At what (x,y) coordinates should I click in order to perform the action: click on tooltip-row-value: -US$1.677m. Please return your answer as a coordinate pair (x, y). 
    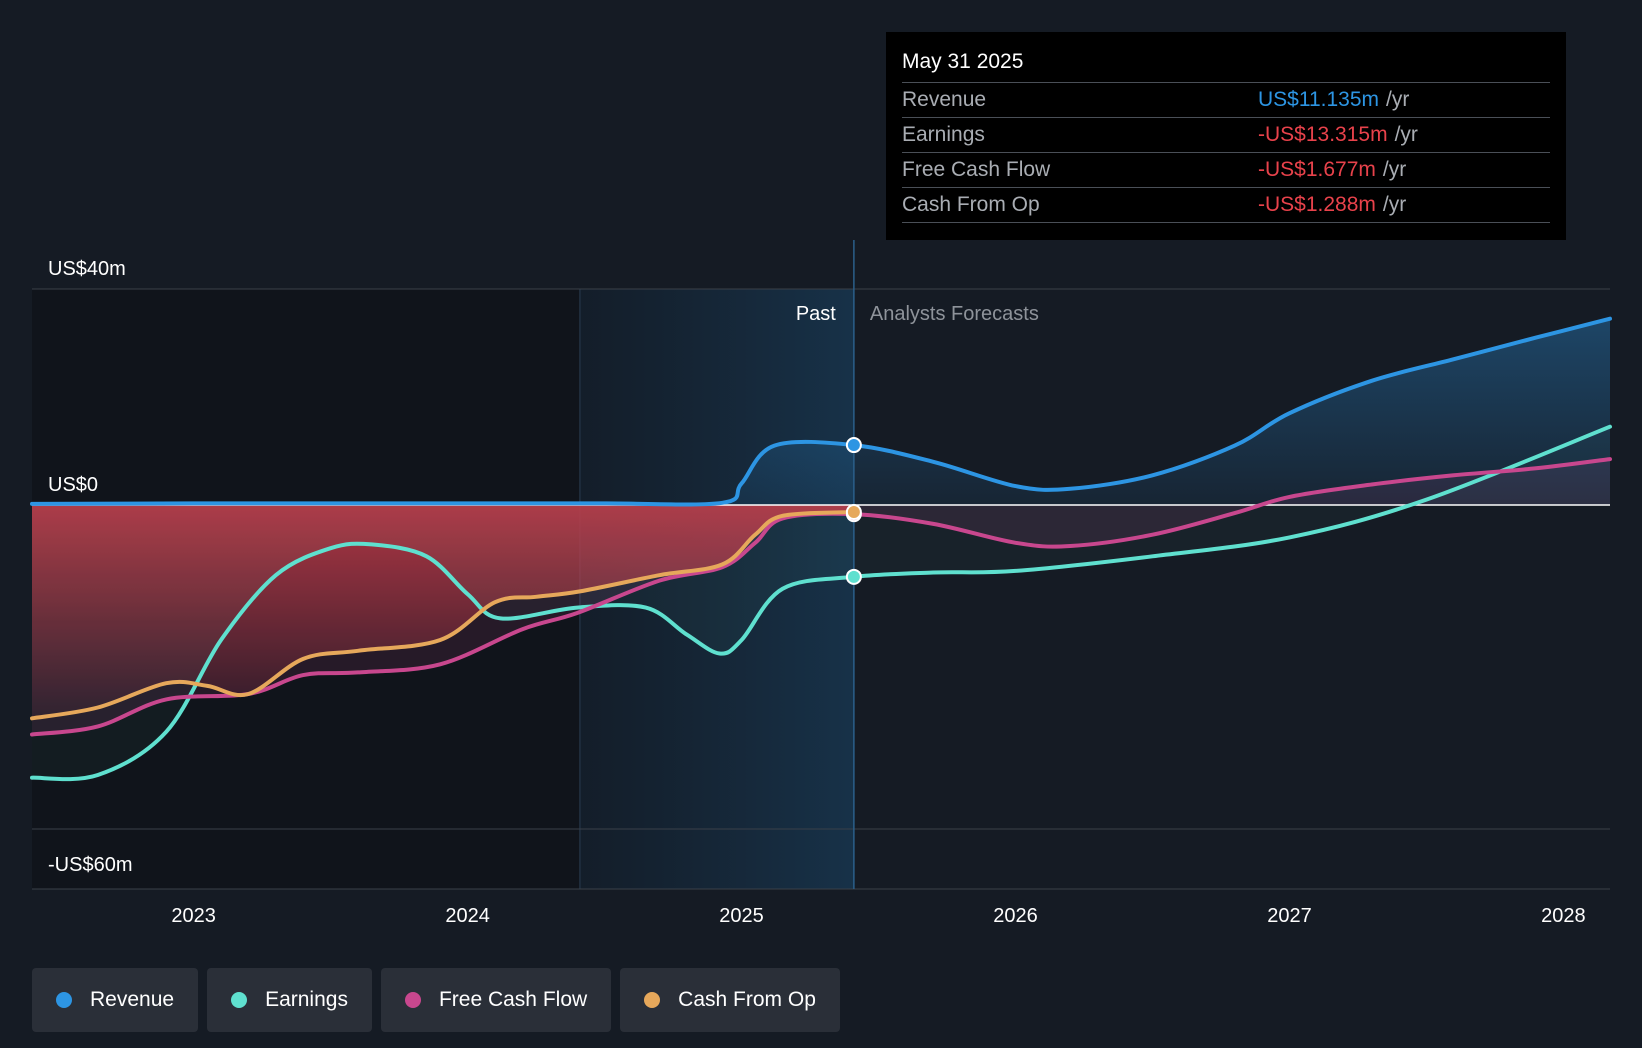
    Looking at the image, I should click on (1317, 169).